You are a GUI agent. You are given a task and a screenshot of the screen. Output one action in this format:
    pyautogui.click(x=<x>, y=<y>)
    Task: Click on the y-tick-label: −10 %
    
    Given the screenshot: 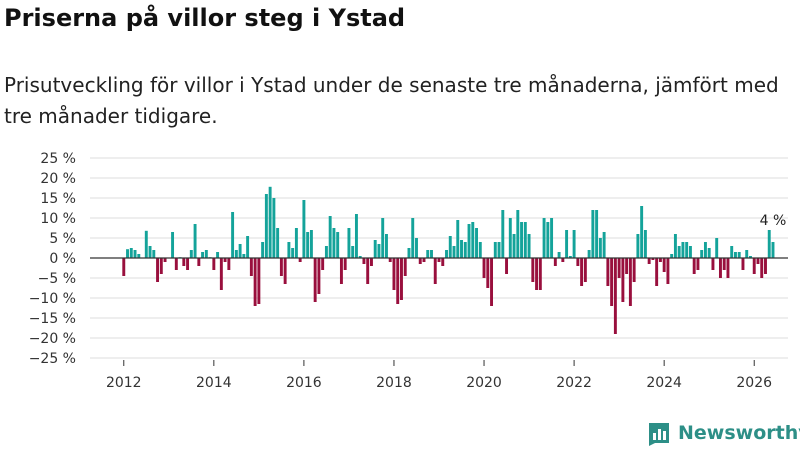 What is the action you would take?
    pyautogui.click(x=52, y=299)
    